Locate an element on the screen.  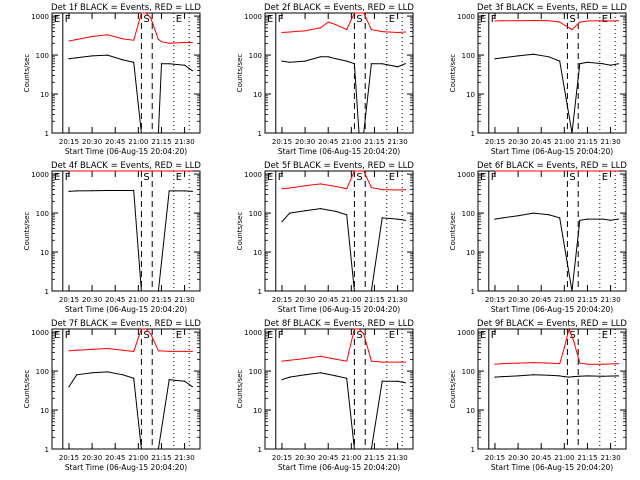
marker-label: S is located at coordinates (572, 177).